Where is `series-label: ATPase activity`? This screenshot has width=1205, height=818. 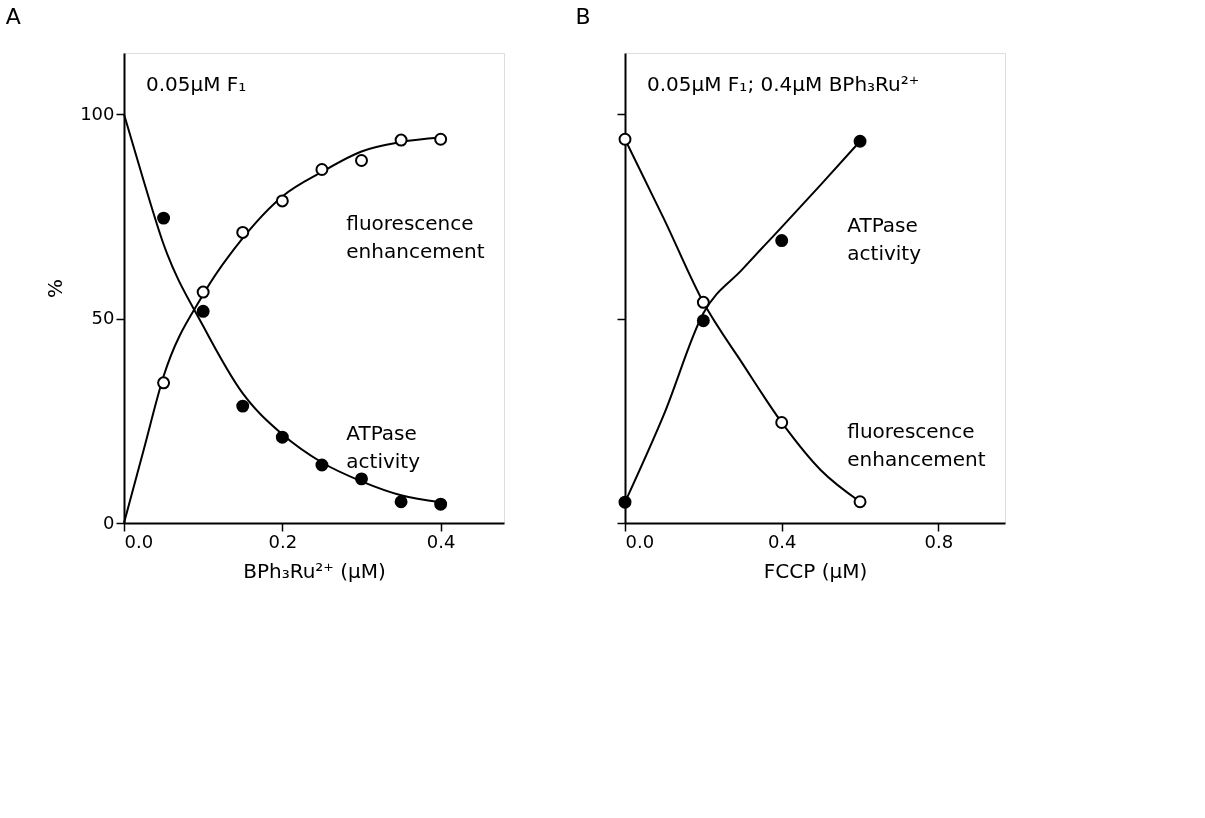
series-label: ATPase activity is located at coordinates (383, 447).